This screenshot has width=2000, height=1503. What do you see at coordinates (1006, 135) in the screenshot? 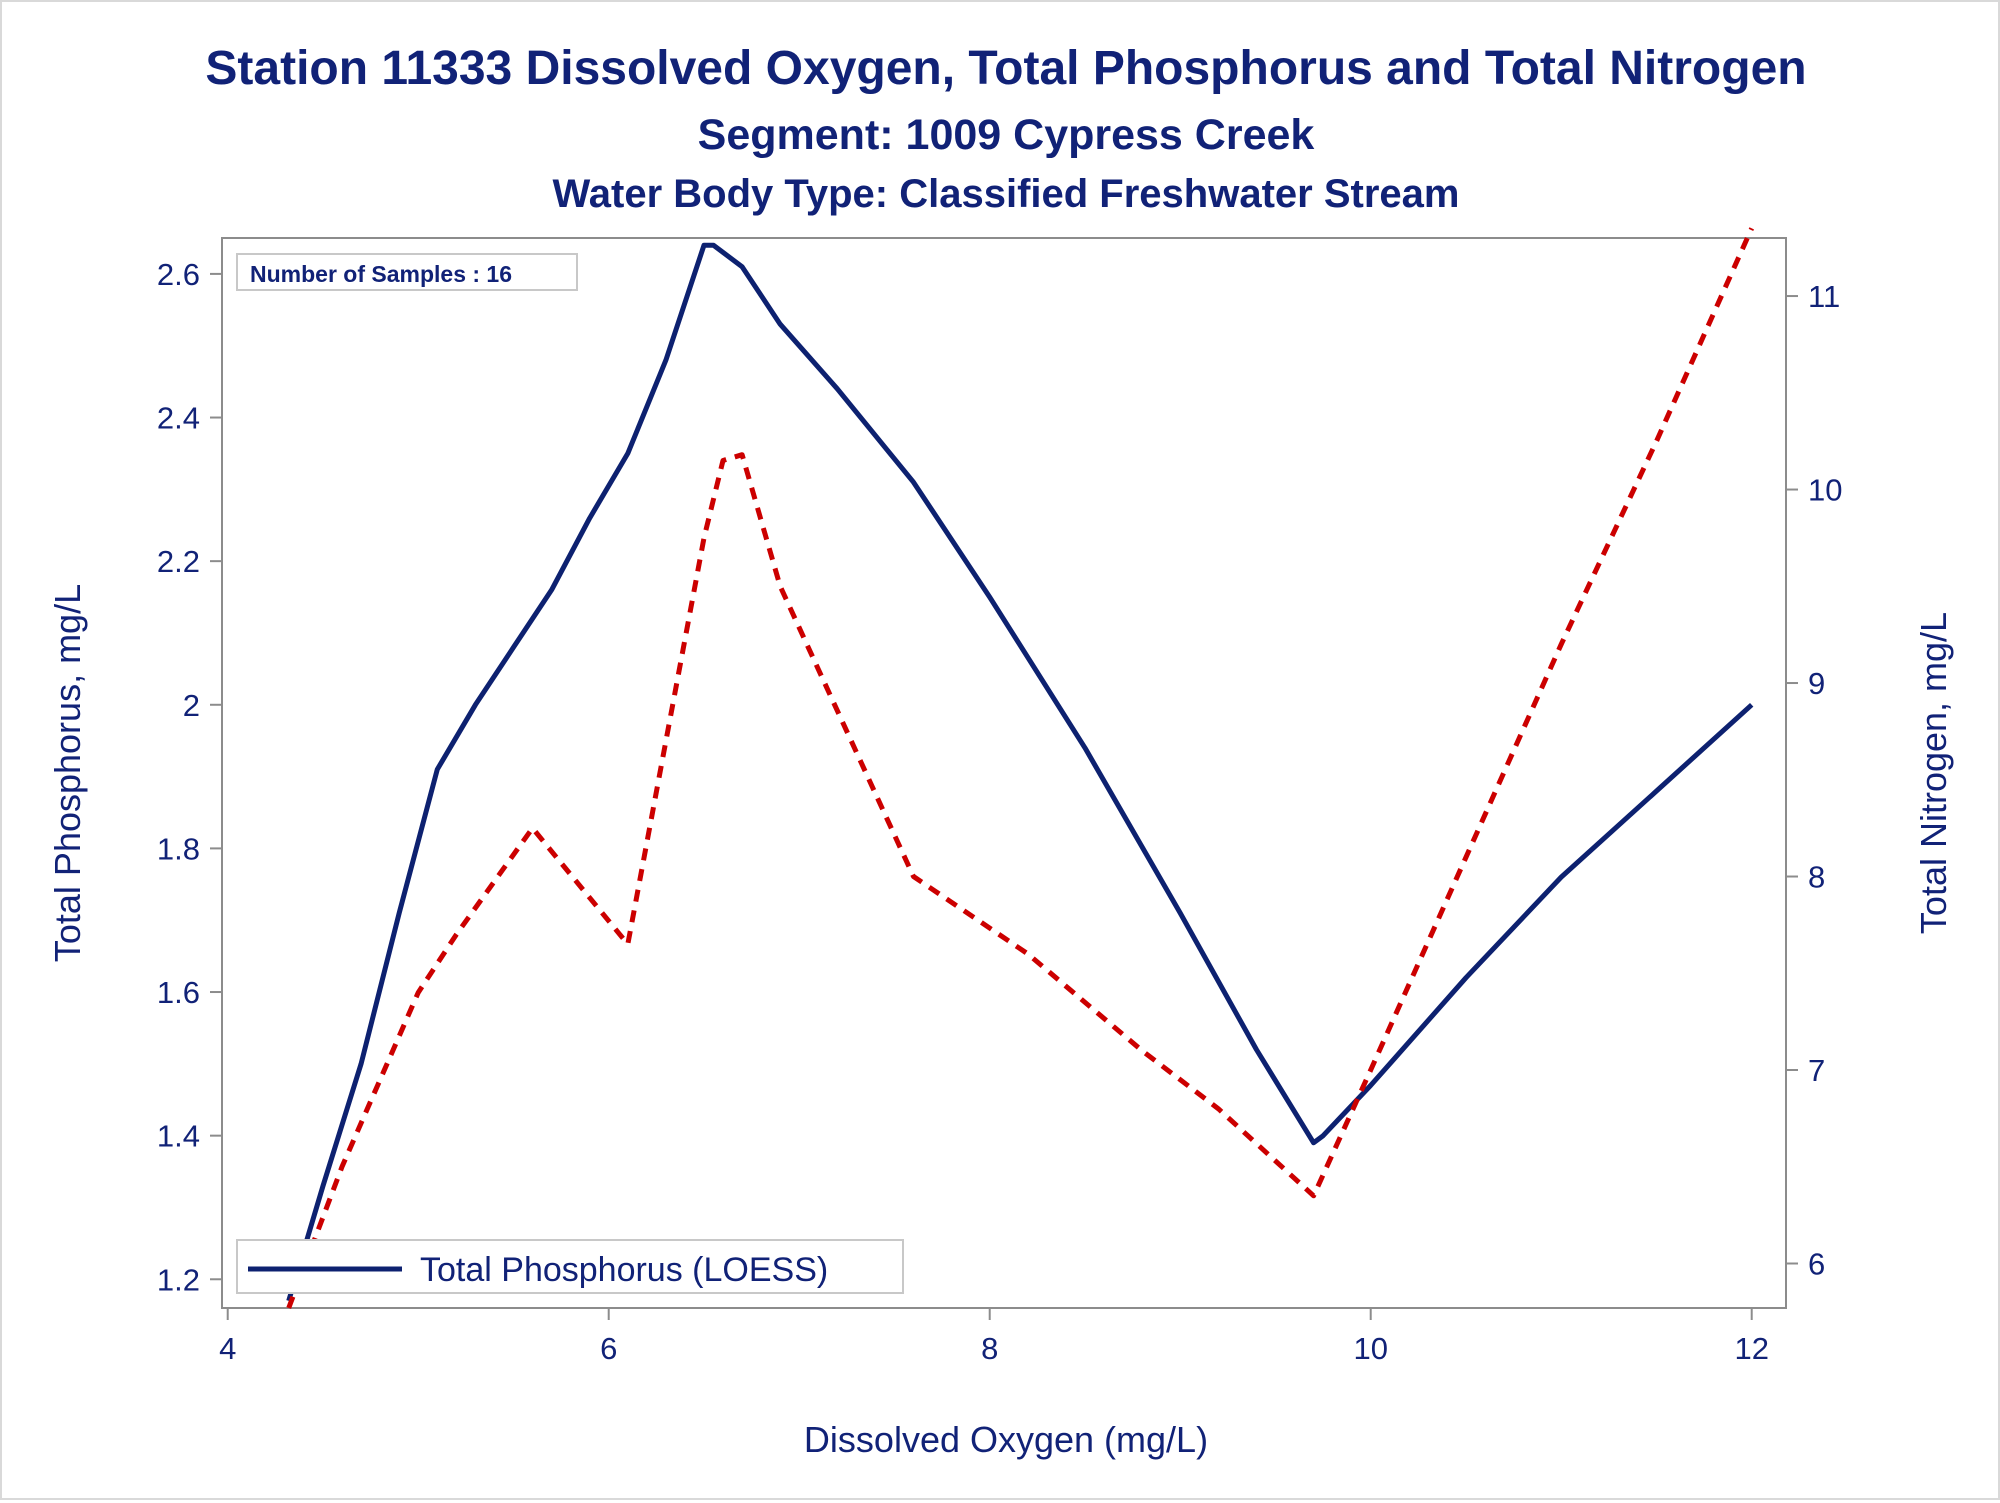
I see `chart-subtitle: Segment: 1009 Cypress Creek` at bounding box center [1006, 135].